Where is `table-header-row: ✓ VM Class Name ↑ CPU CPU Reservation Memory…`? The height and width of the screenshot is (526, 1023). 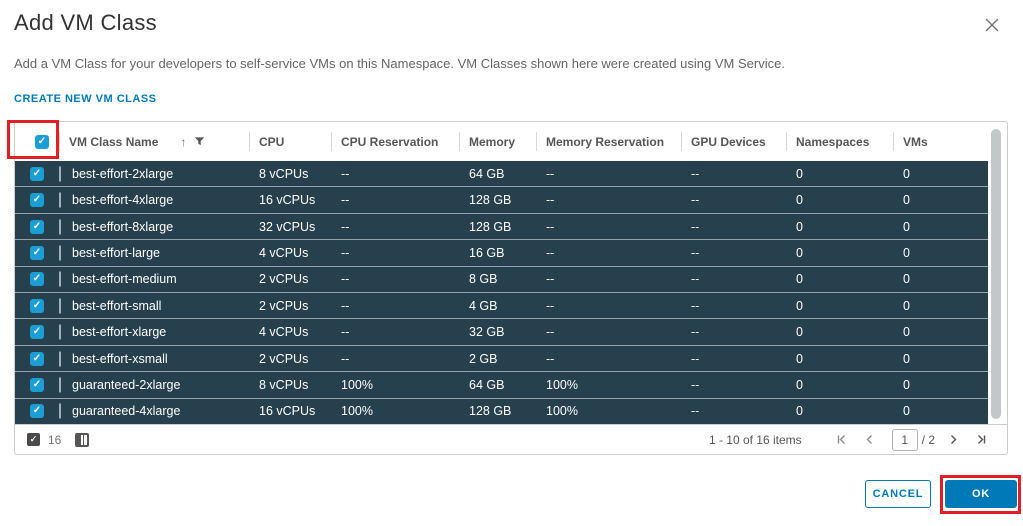 table-header-row: ✓ VM Class Name ↑ CPU CPU Reservation Memory… is located at coordinates (501, 141).